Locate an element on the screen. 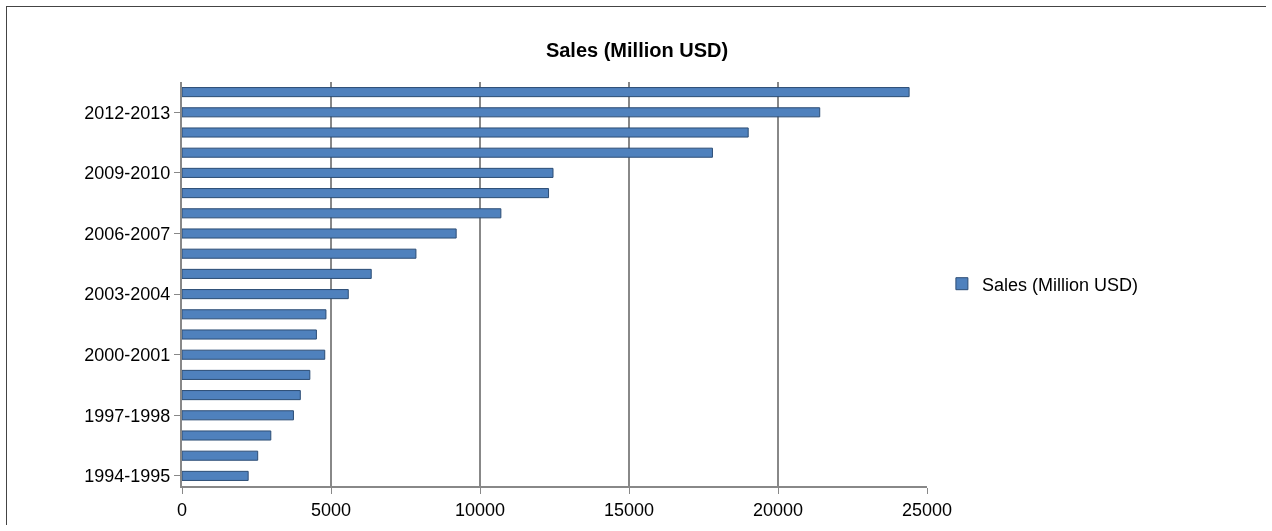 The height and width of the screenshot is (531, 1272). x-tick-label: 10000 is located at coordinates (480, 509).